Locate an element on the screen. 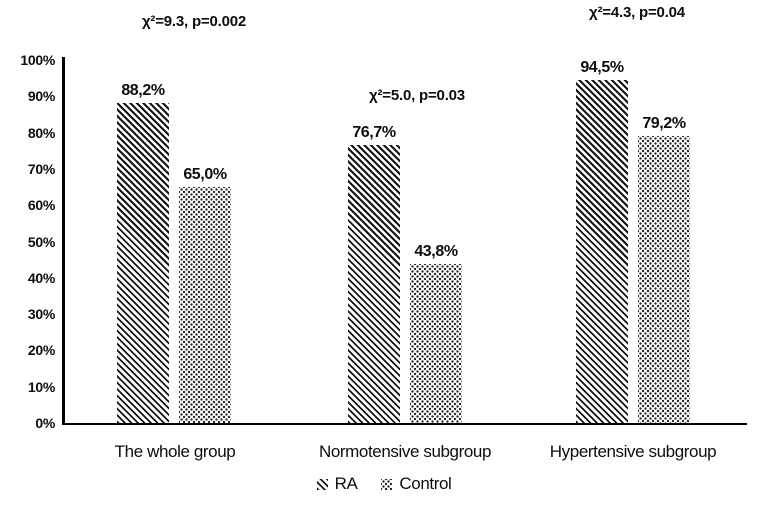  value-label-ra-group-3: 94,5% is located at coordinates (602, 67).